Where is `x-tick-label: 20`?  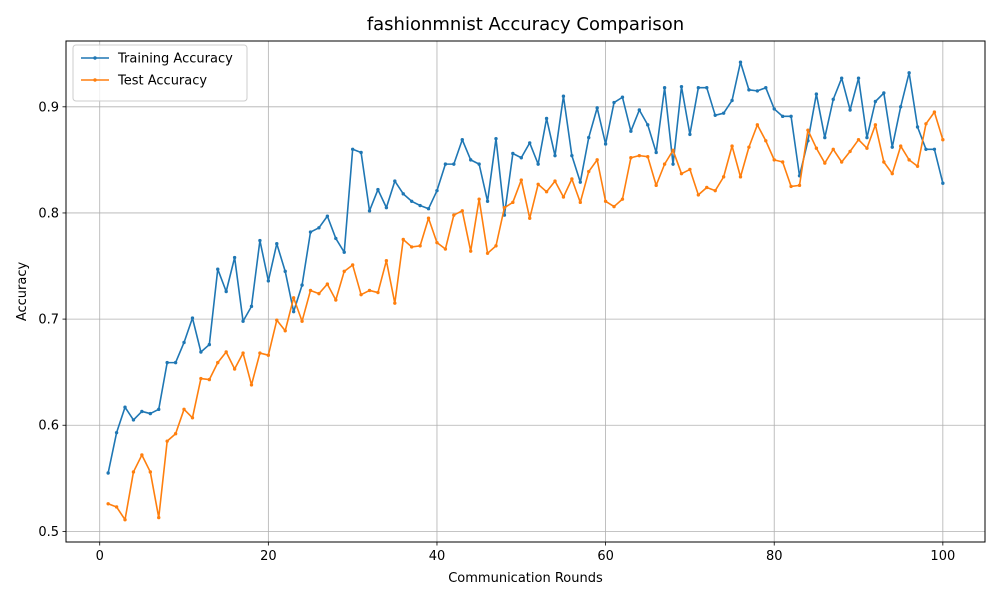
x-tick-label: 20 is located at coordinates (268, 556).